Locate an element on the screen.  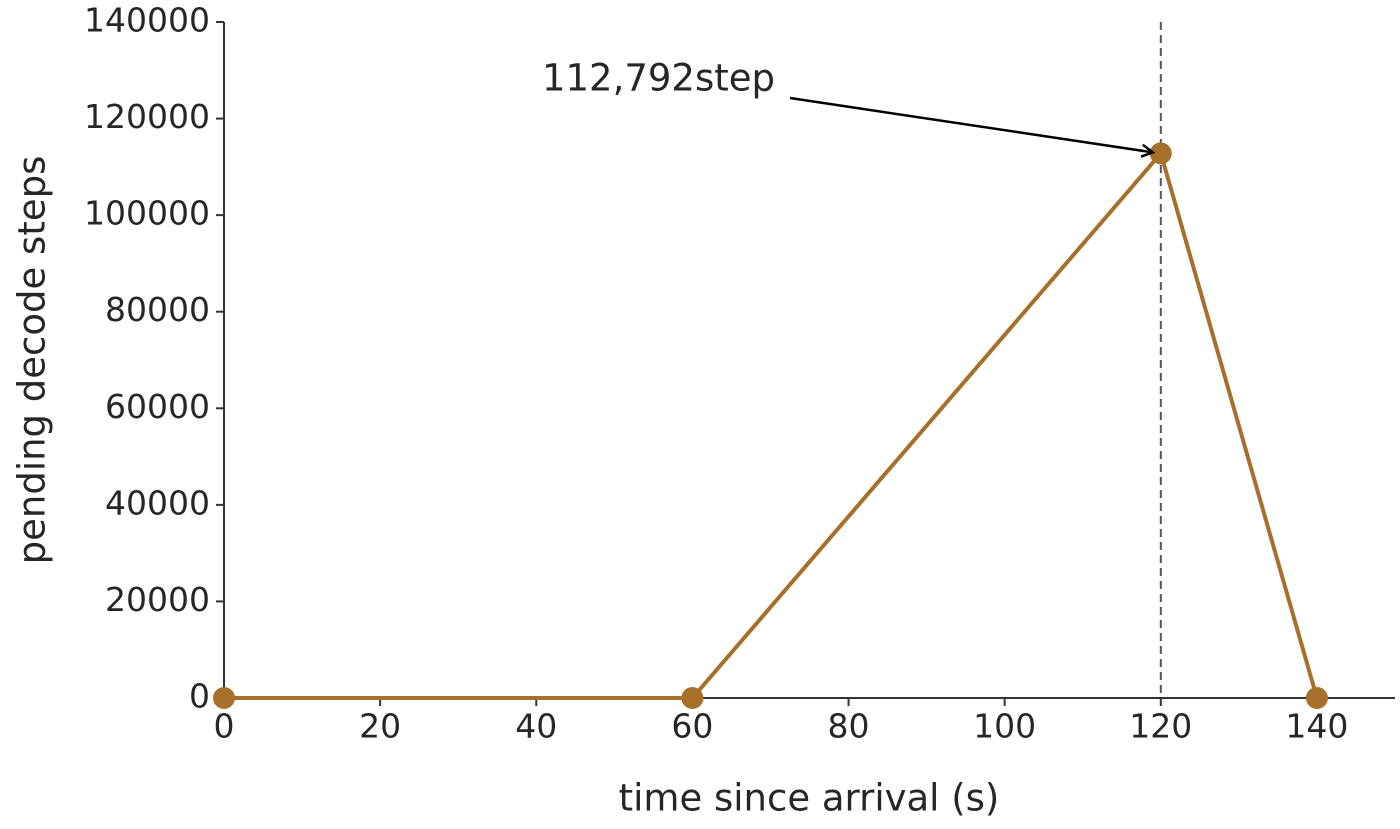
x-tick-label: 120 is located at coordinates (1160, 726).